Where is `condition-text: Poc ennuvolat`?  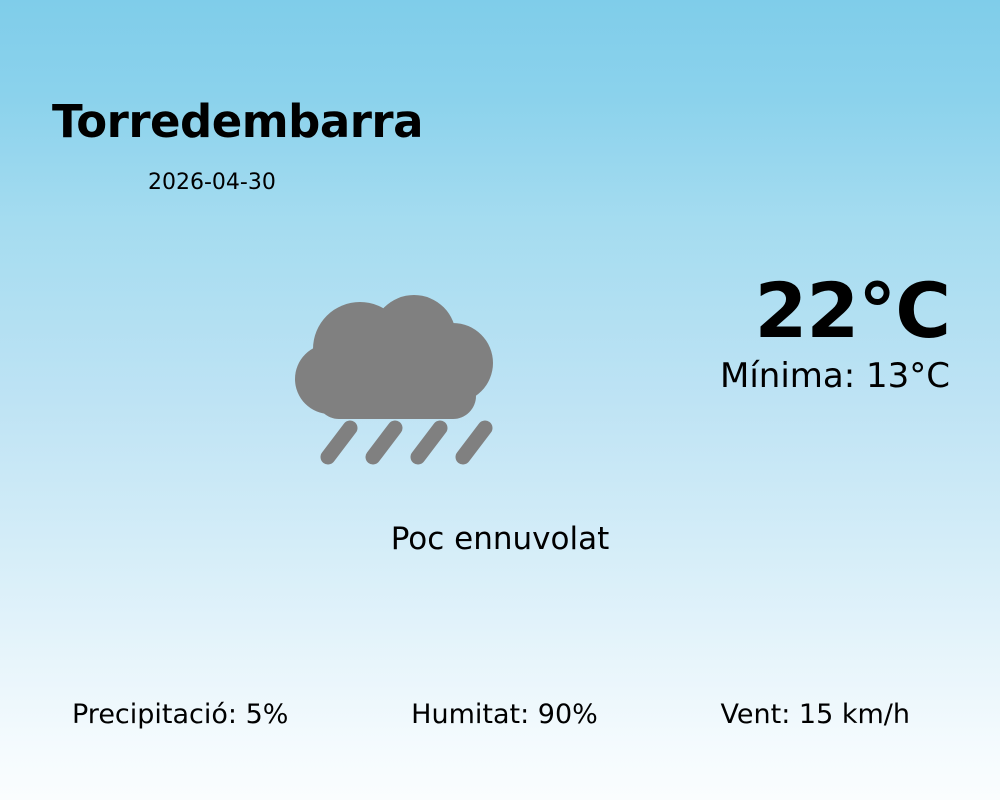 condition-text: Poc ennuvolat is located at coordinates (500, 539).